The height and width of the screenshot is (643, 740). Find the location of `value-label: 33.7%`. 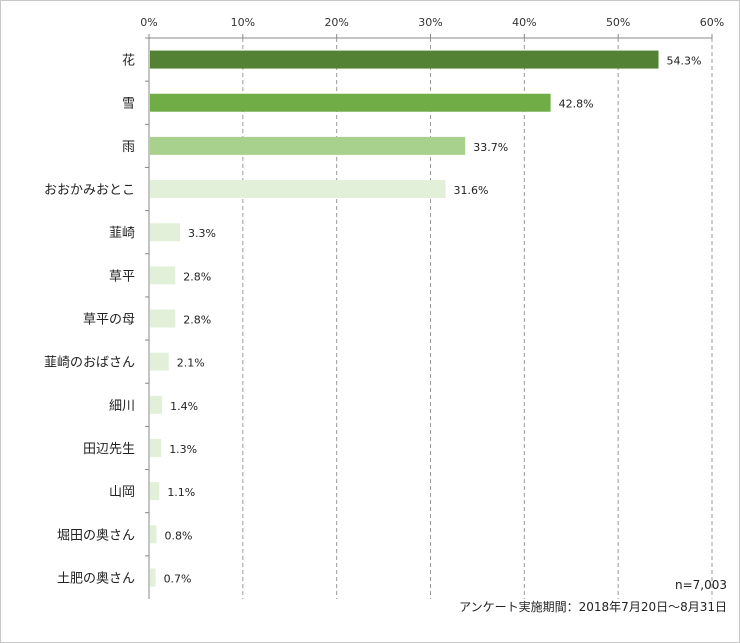

value-label: 33.7% is located at coordinates (490, 147).